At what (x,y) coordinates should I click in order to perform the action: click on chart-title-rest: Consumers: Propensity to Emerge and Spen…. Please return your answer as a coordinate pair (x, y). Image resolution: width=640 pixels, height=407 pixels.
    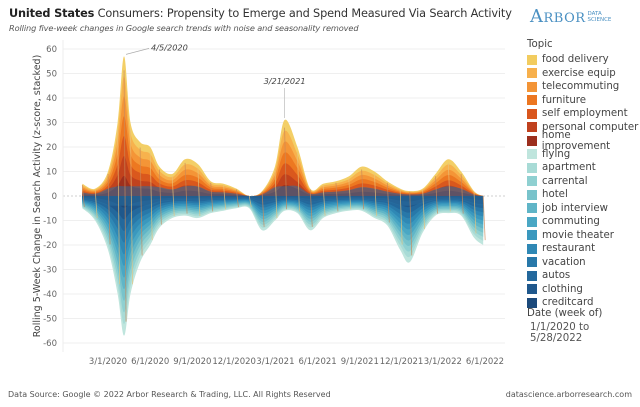
    Looking at the image, I should click on (303, 13).